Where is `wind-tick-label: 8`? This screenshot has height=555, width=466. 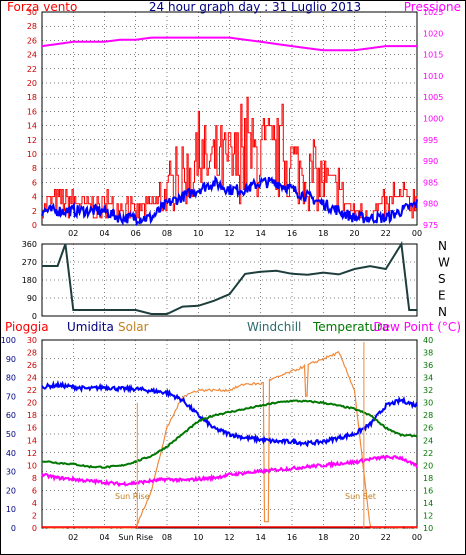 wind-tick-label: 8 is located at coordinates (34, 168).